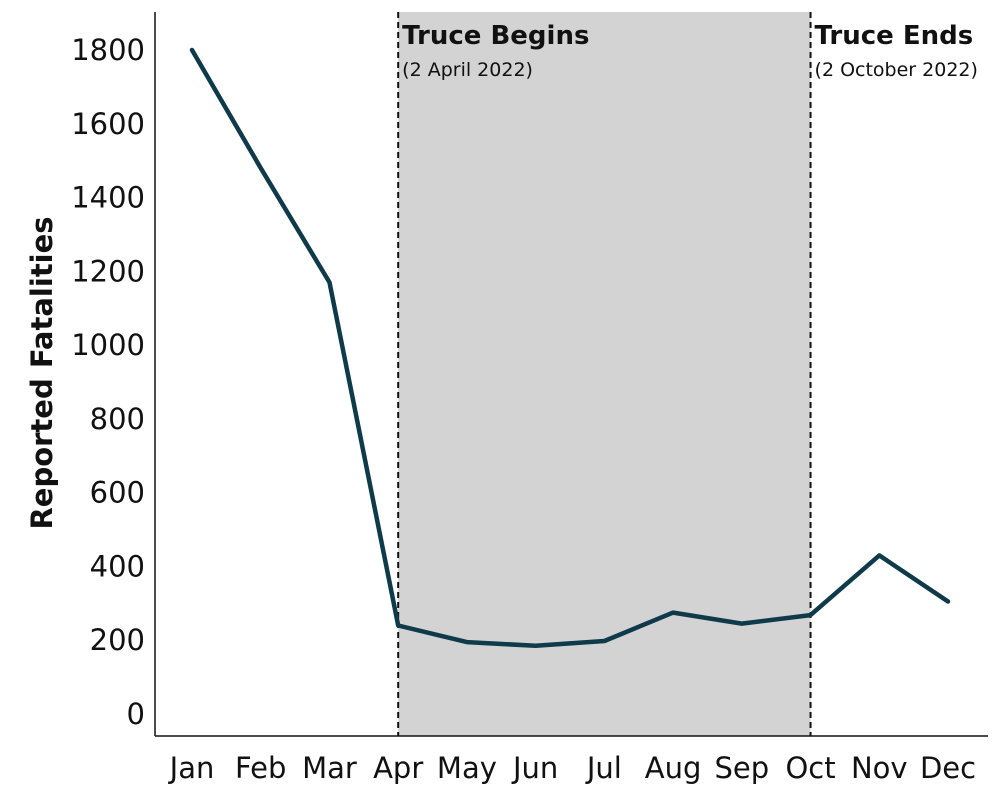  Describe the element at coordinates (117, 419) in the screenshot. I see `y-tick-label: 800` at that location.